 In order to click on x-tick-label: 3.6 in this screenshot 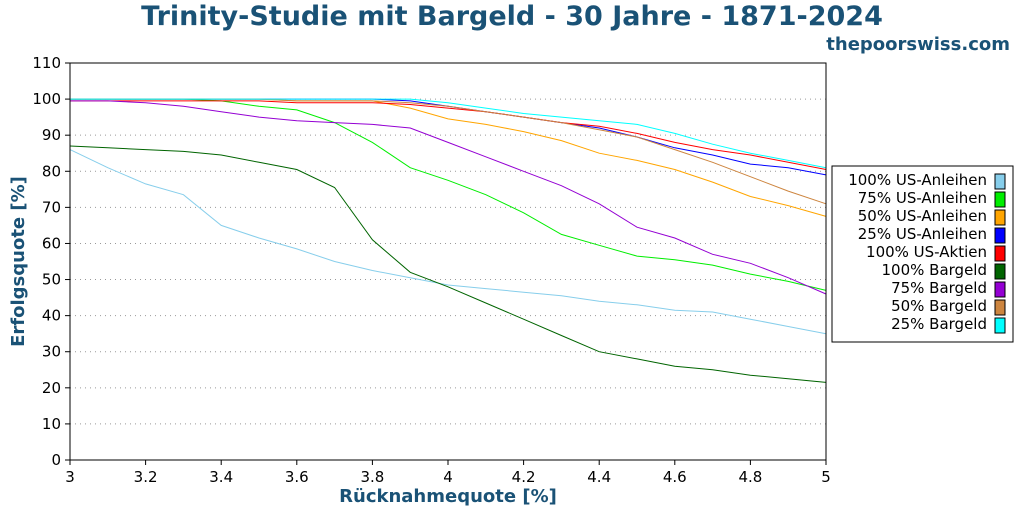, I will do `click(297, 477)`.